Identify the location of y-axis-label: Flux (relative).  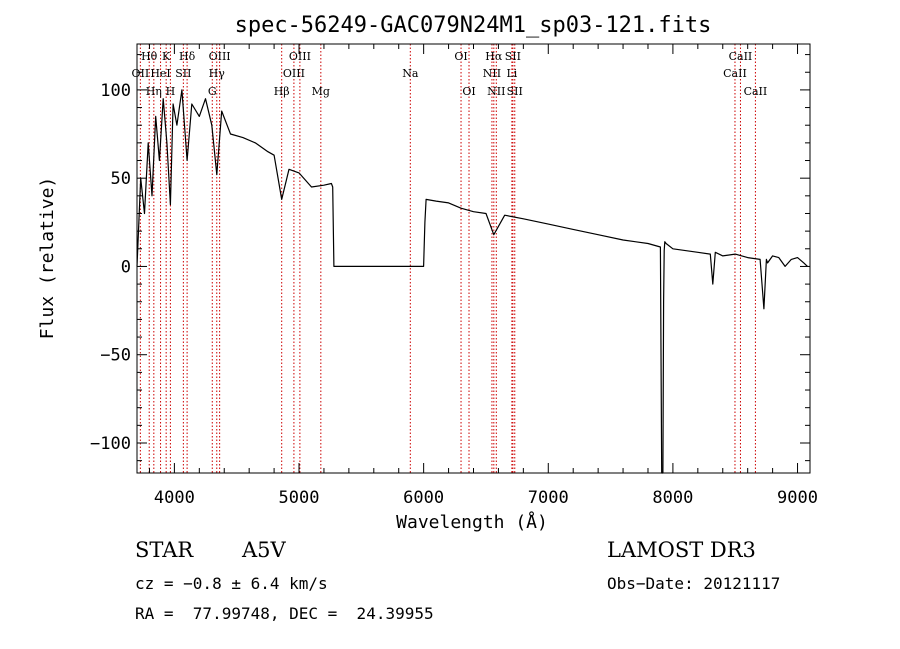
(47, 258).